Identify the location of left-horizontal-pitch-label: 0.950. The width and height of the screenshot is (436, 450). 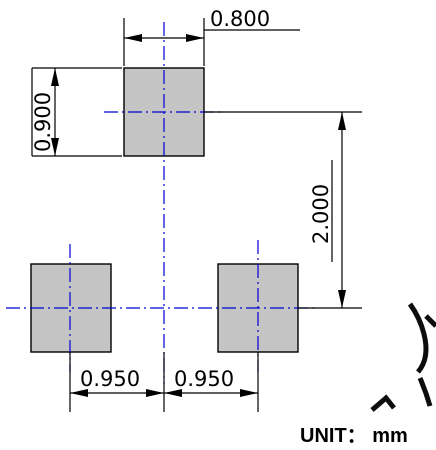
(110, 379).